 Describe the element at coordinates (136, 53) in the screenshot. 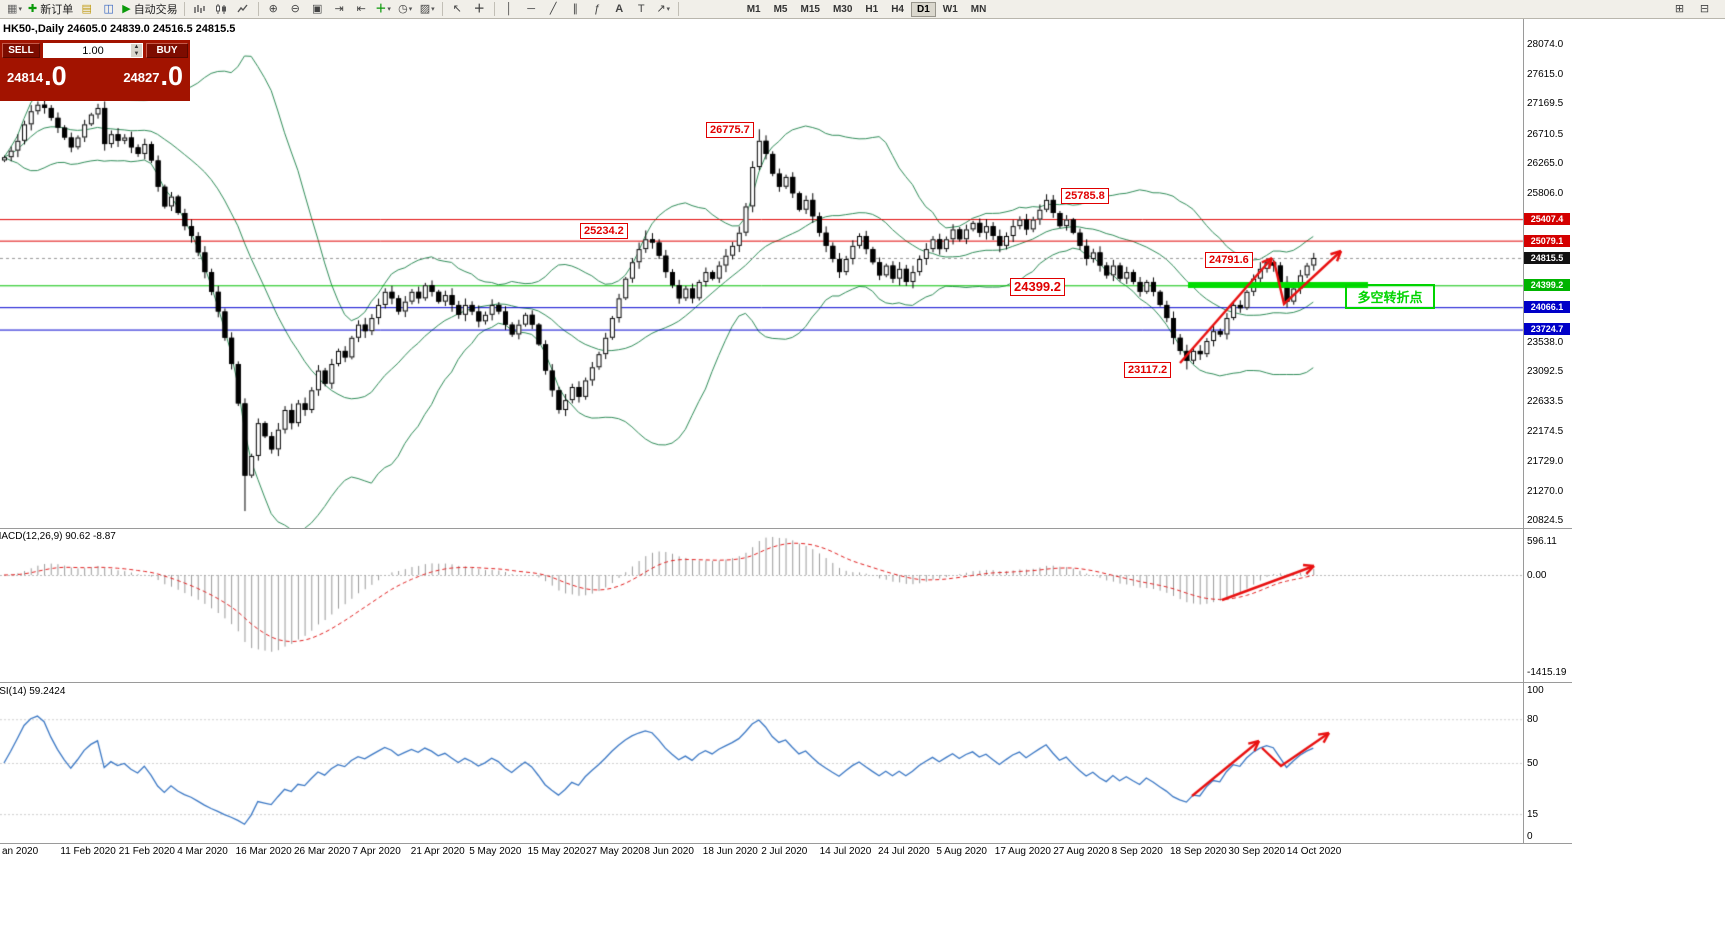

I see `volume-down-icon: ▼` at that location.